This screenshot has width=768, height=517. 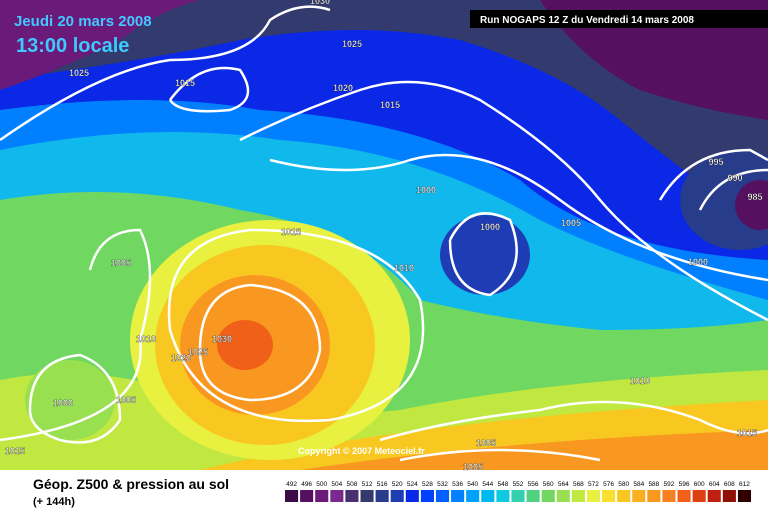 What do you see at coordinates (608, 484) in the screenshot?
I see `legend-label: 576` at bounding box center [608, 484].